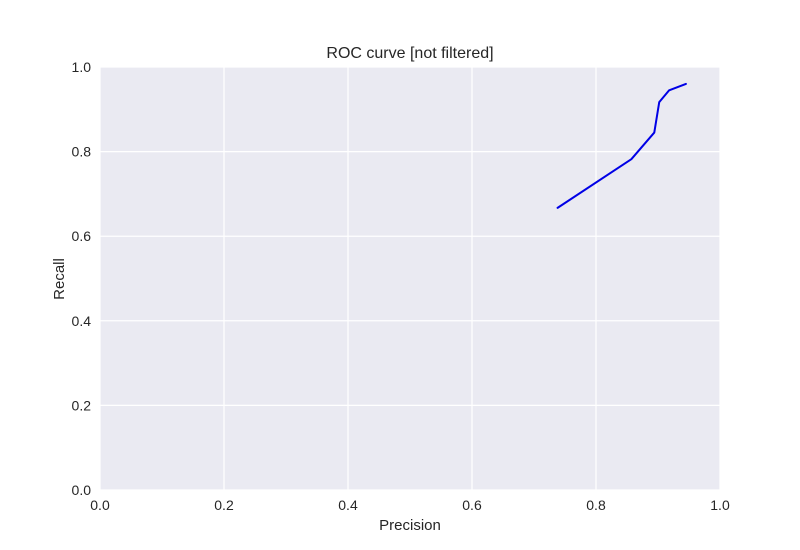  I want to click on y-tick-label: 0.6, so click(82, 236).